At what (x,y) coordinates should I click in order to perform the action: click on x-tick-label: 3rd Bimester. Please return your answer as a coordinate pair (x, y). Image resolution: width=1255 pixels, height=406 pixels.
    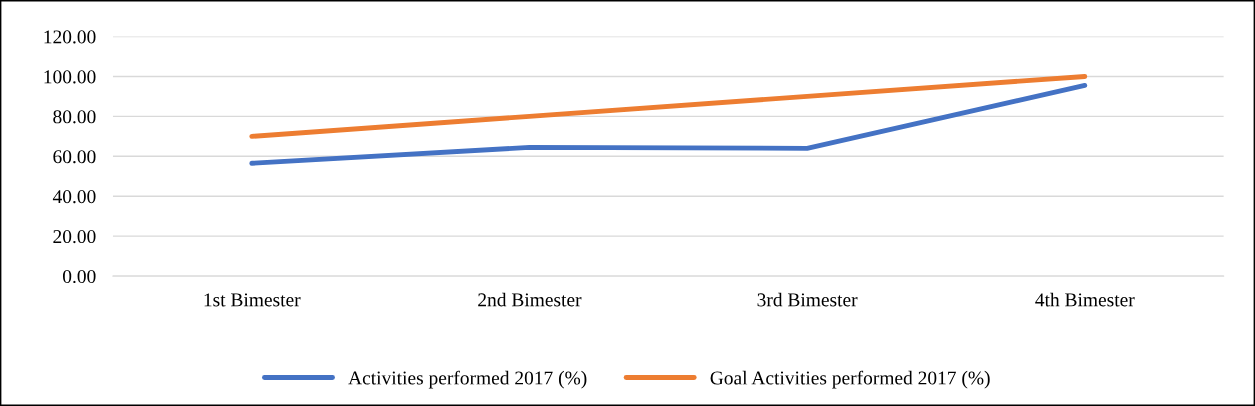
    Looking at the image, I should click on (807, 299).